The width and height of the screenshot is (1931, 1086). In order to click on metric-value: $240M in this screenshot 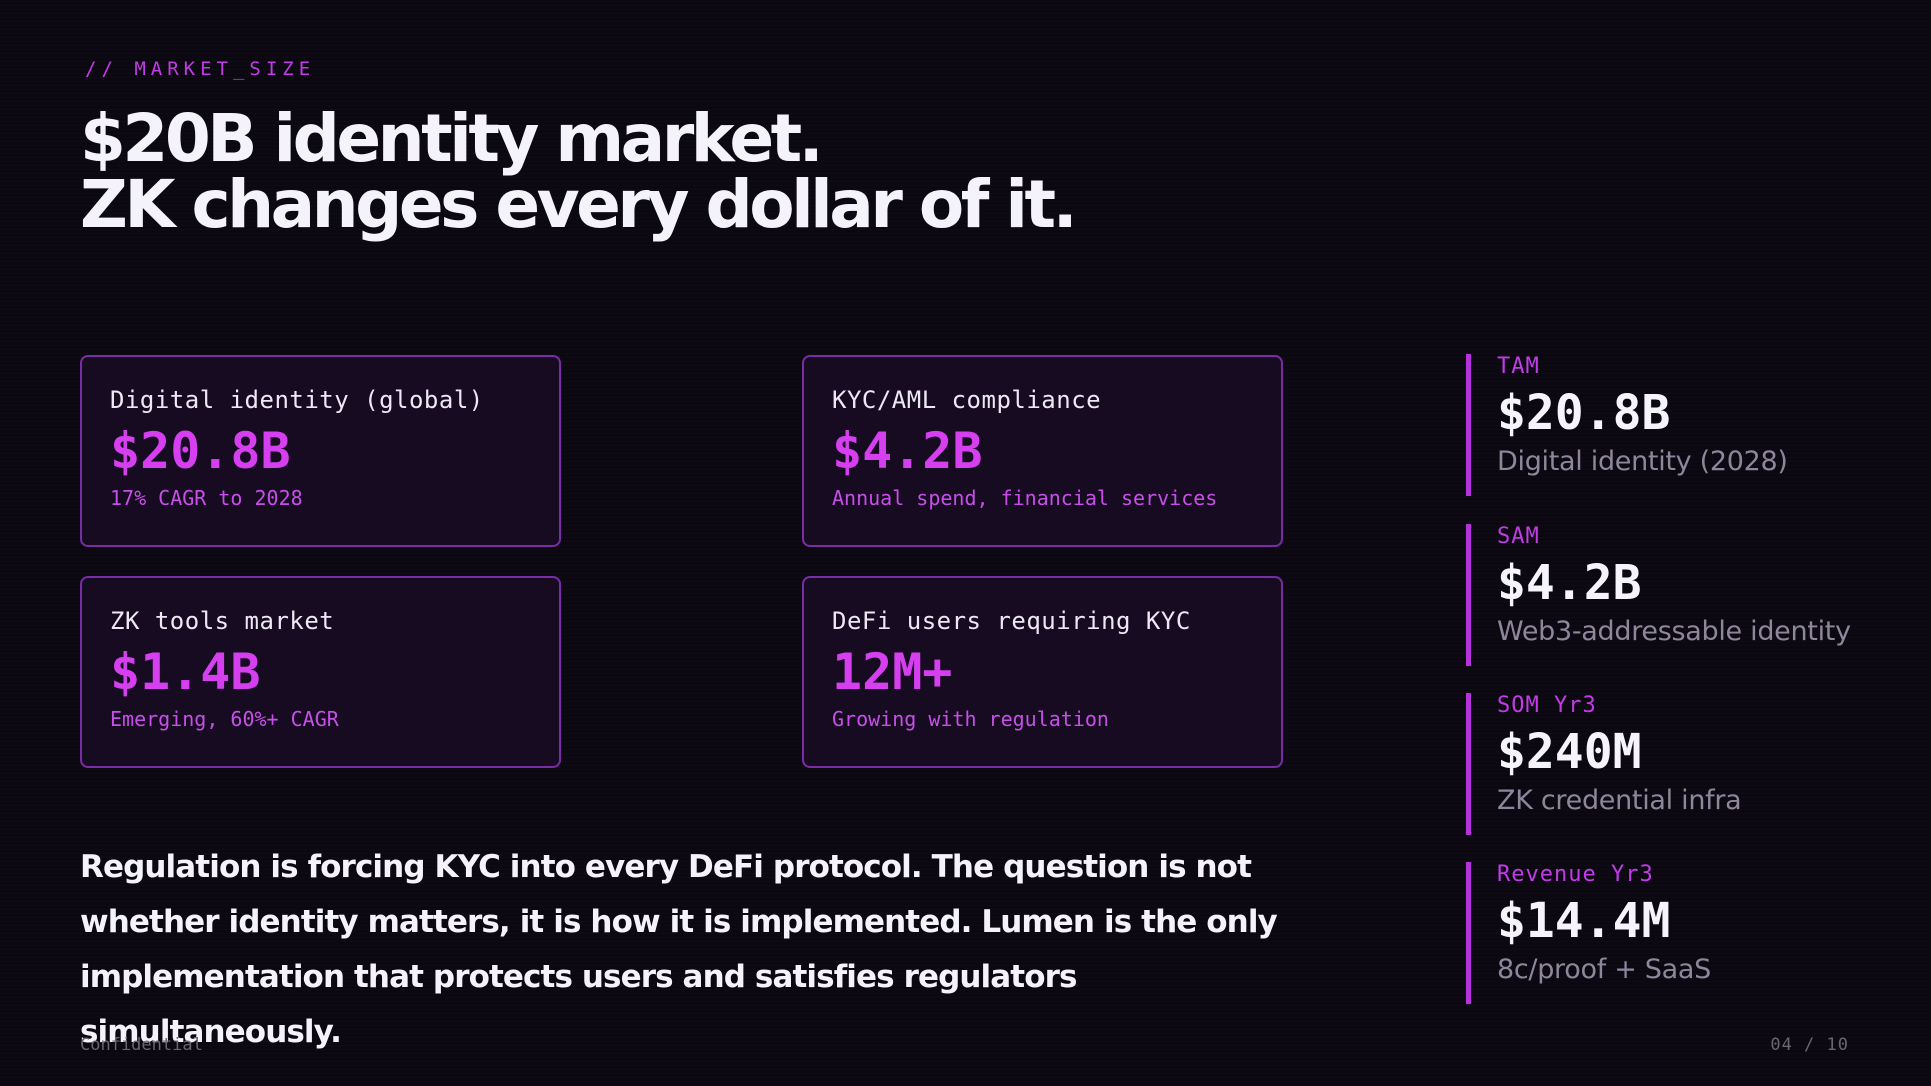, I will do `click(1569, 752)`.